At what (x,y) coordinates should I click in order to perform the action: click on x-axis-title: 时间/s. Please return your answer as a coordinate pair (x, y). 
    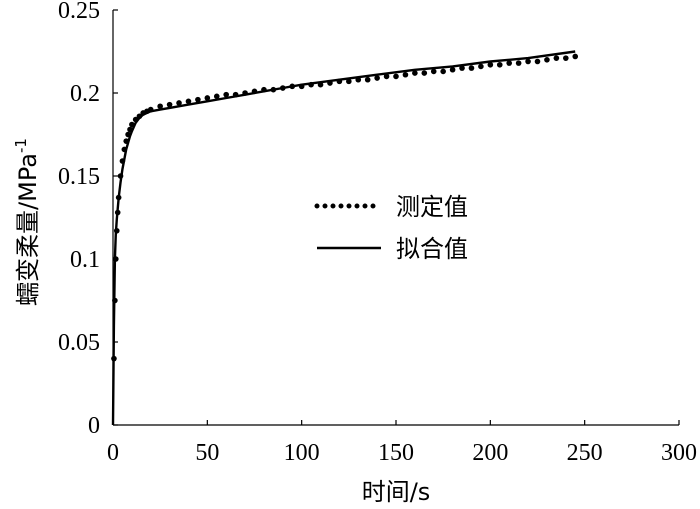
    Looking at the image, I should click on (396, 492).